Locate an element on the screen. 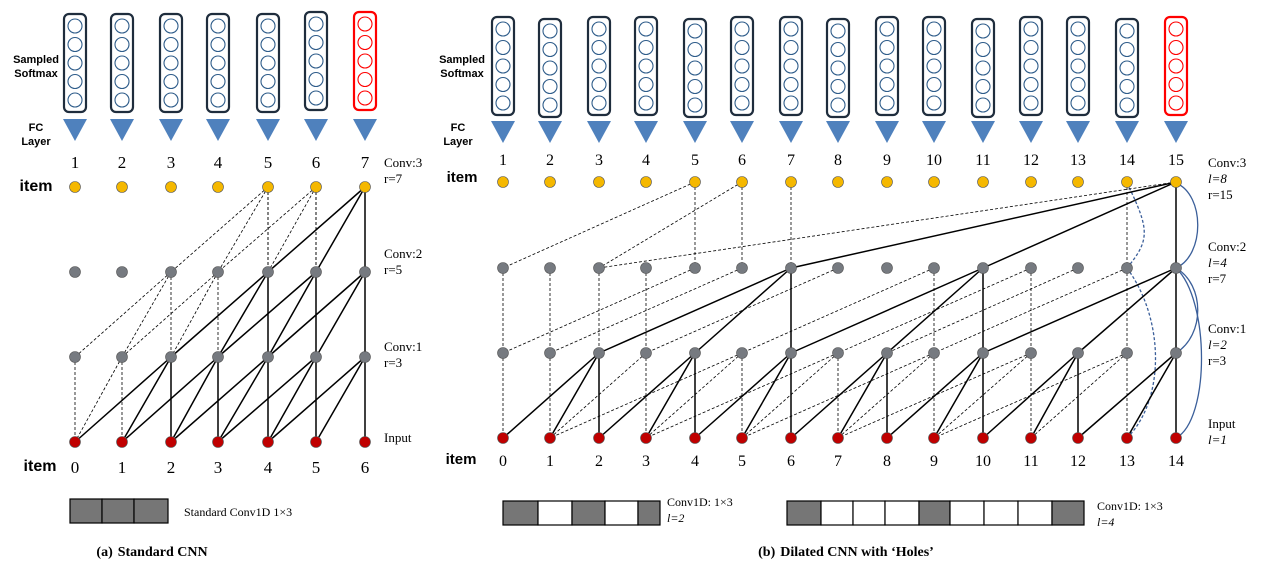 This screenshot has width=1263, height=569. panel-b-conv1-label: Conv:1 is located at coordinates (1227, 328).